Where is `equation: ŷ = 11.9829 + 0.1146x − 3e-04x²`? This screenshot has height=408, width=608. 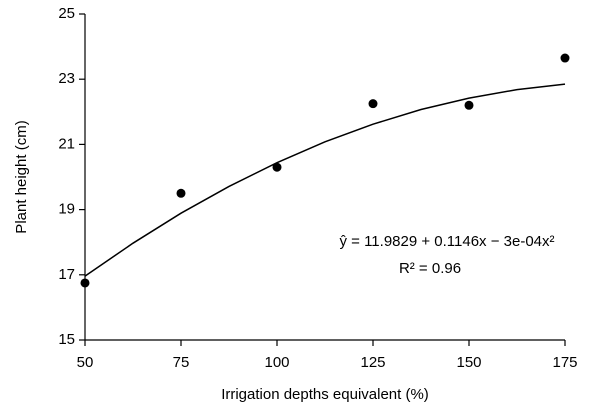 equation: ŷ = 11.9829 + 0.1146x − 3e-04x² is located at coordinates (446, 241).